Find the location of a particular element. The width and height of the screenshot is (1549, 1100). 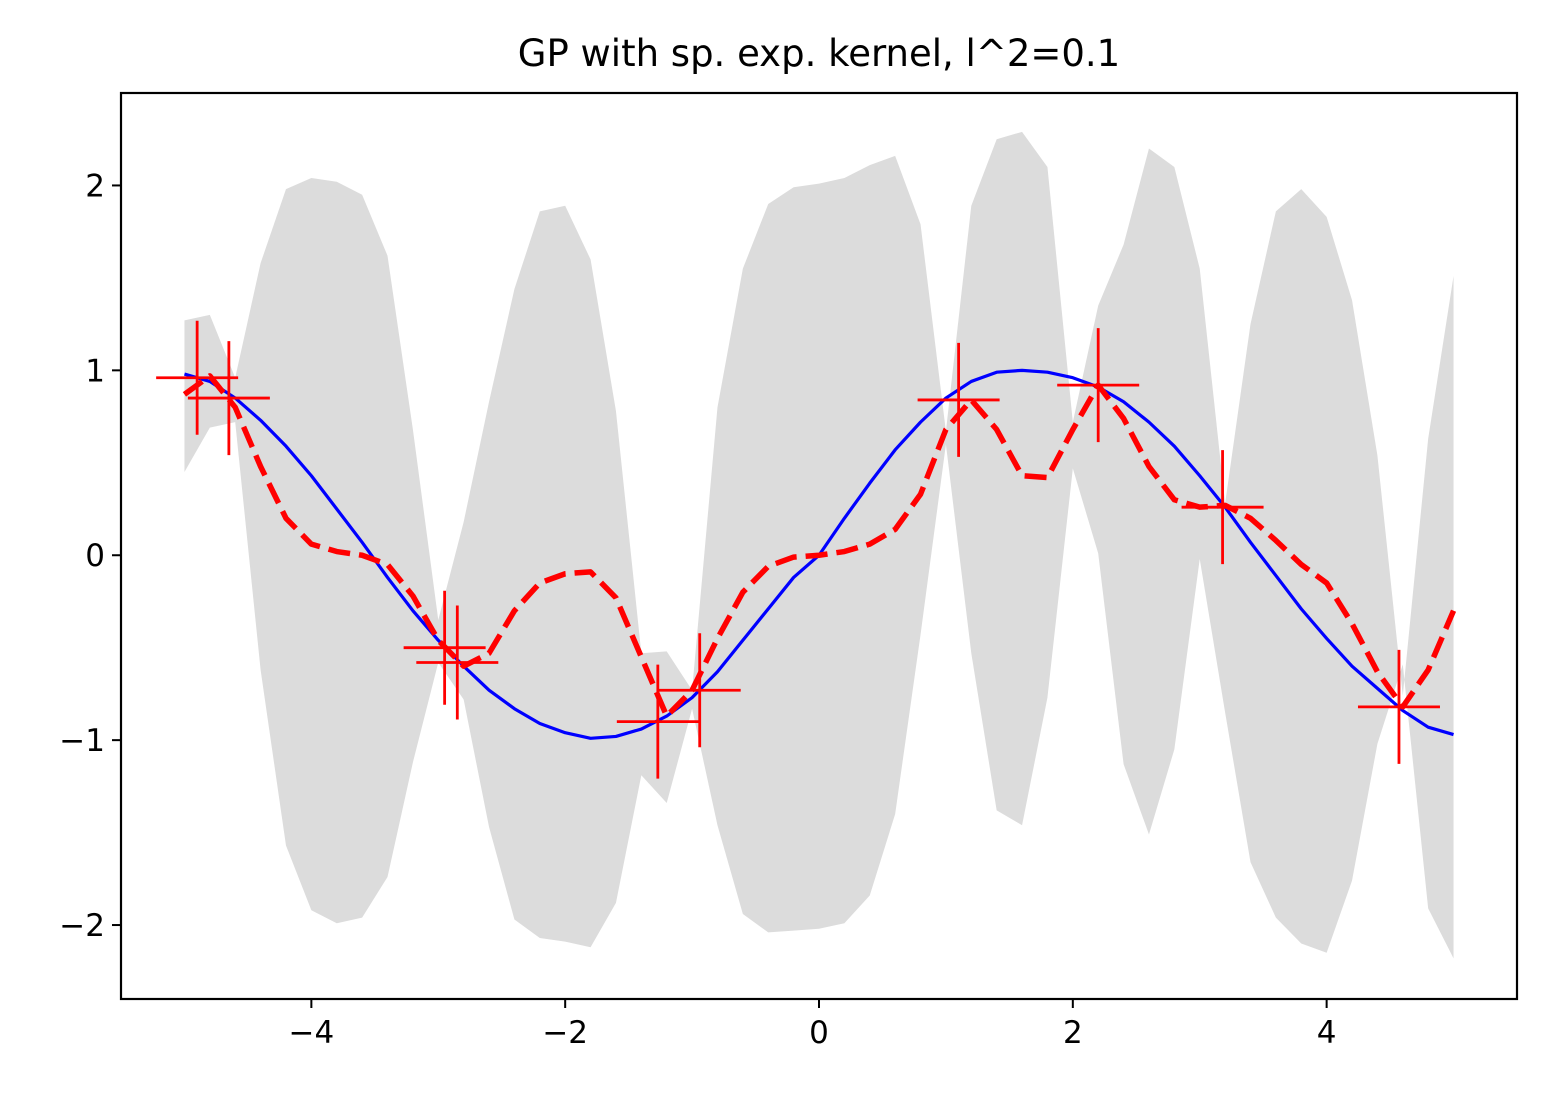

x-tick-label: −4 is located at coordinates (312, 1033).